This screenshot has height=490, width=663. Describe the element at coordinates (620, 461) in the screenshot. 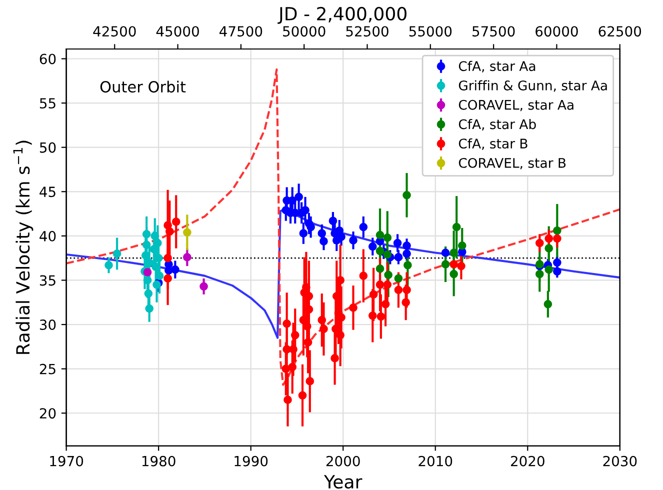

I see `x-tick-label: 2030` at that location.